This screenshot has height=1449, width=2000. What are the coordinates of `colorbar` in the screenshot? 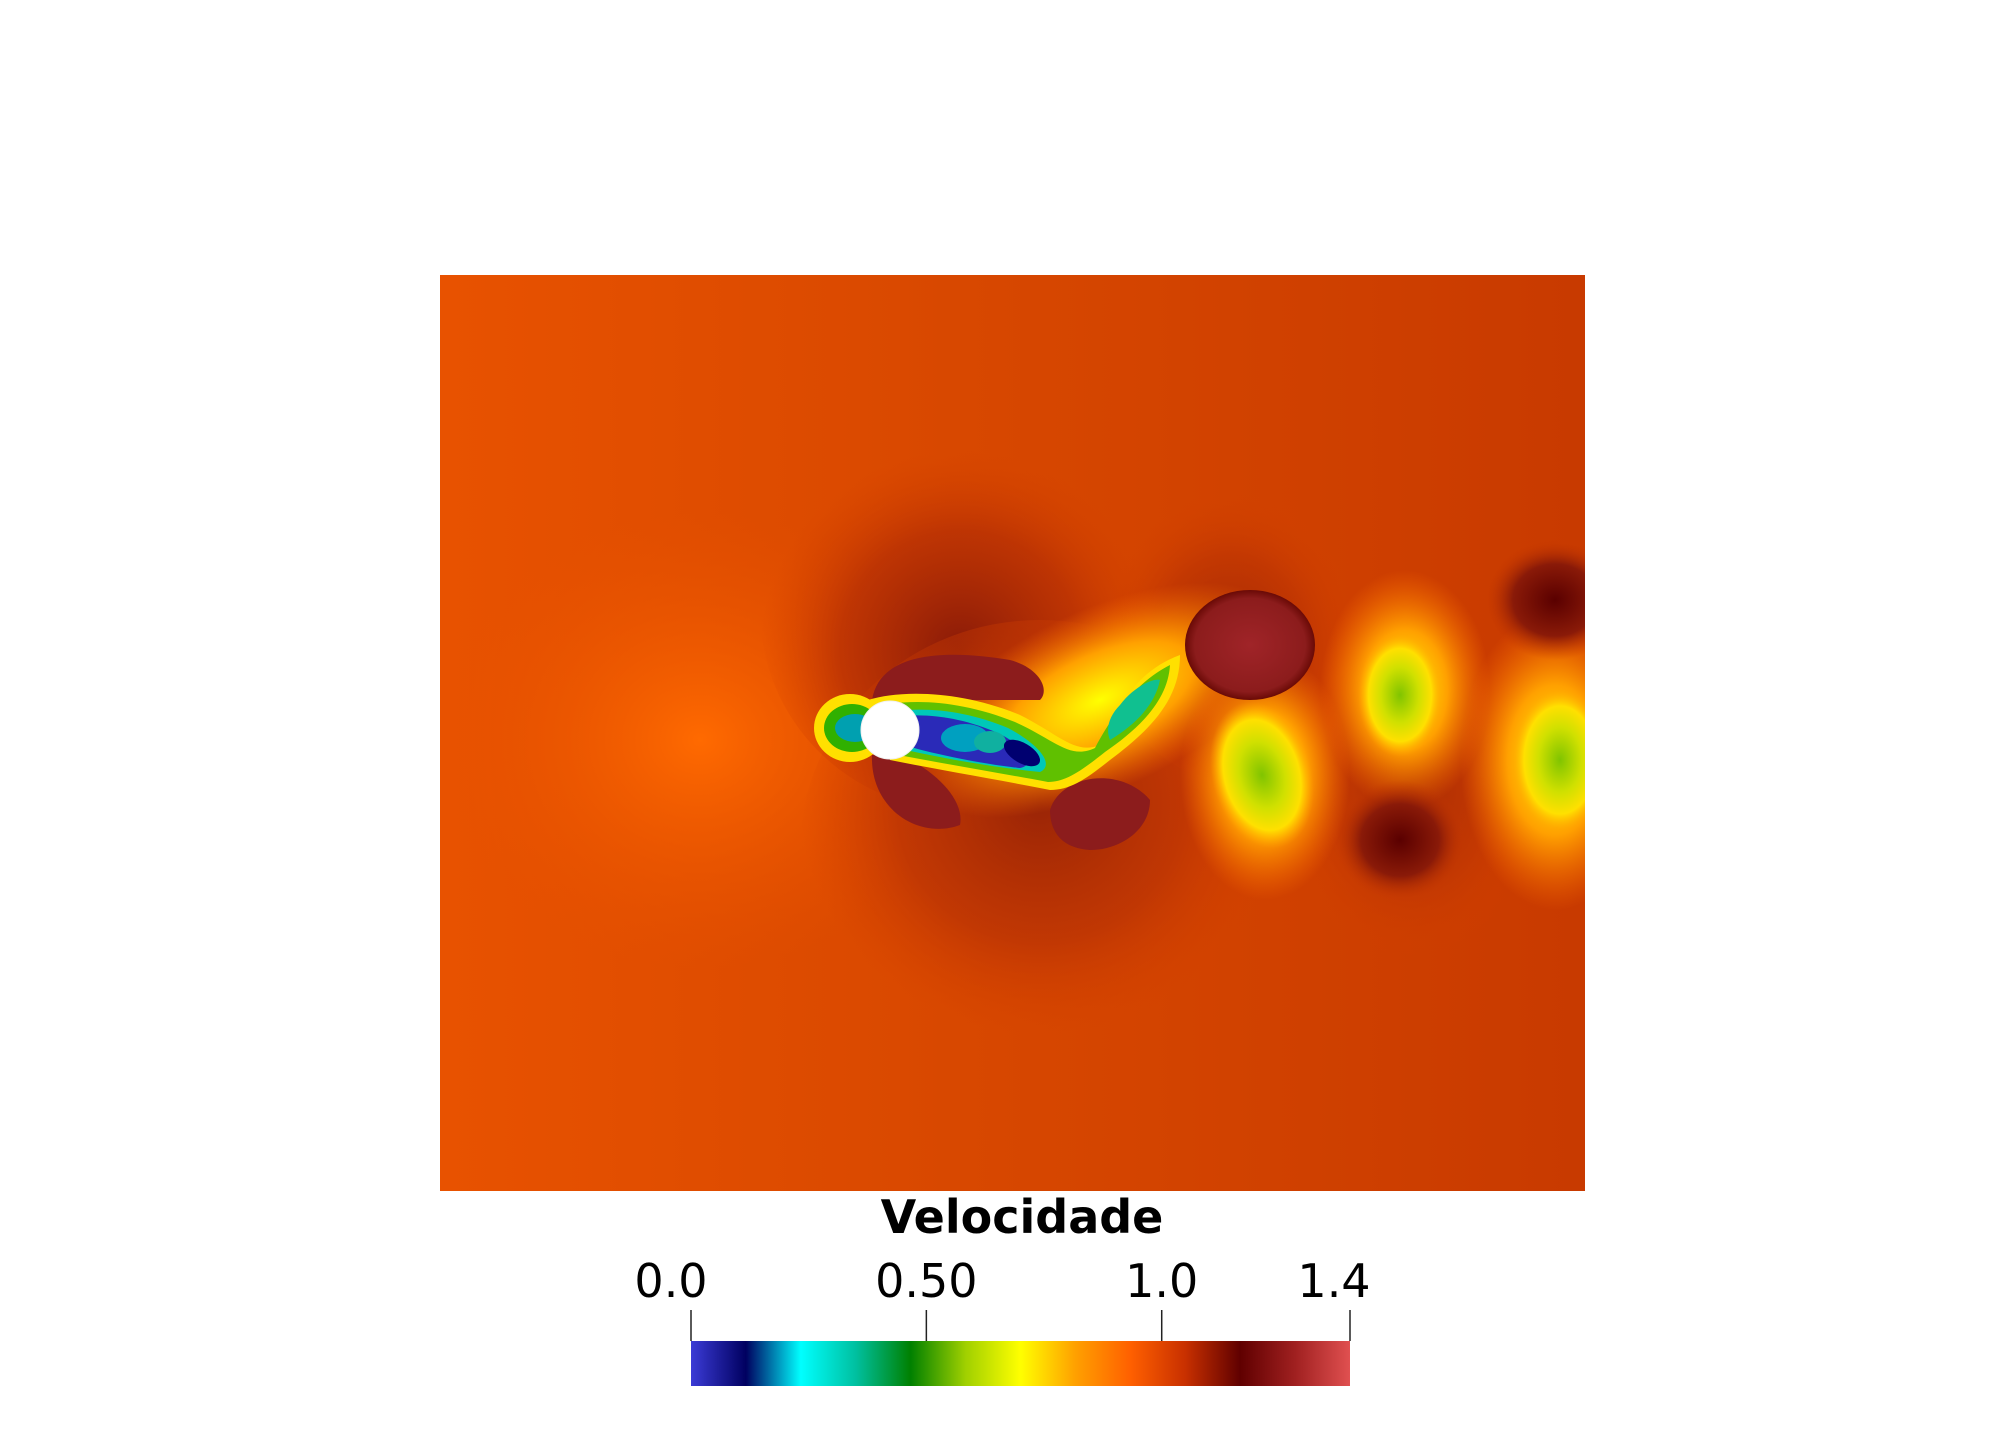 It's located at (1020, 1348).